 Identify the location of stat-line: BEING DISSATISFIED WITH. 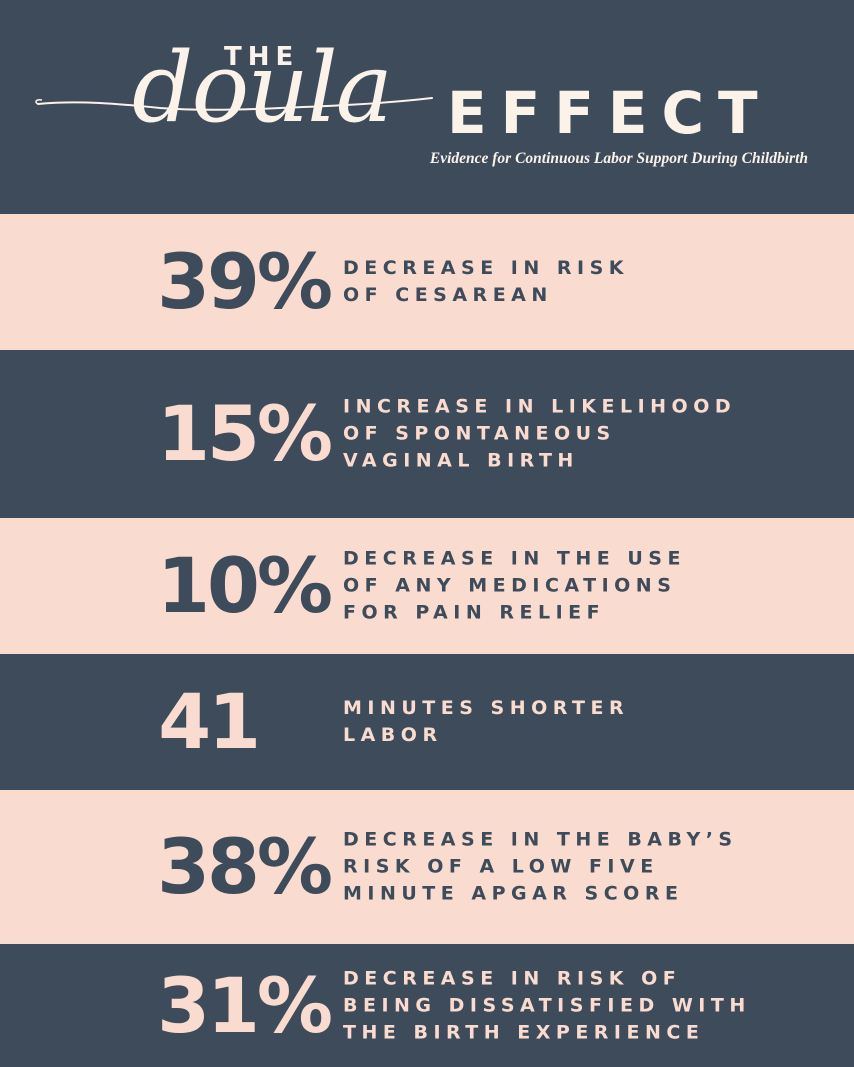
(547, 1005).